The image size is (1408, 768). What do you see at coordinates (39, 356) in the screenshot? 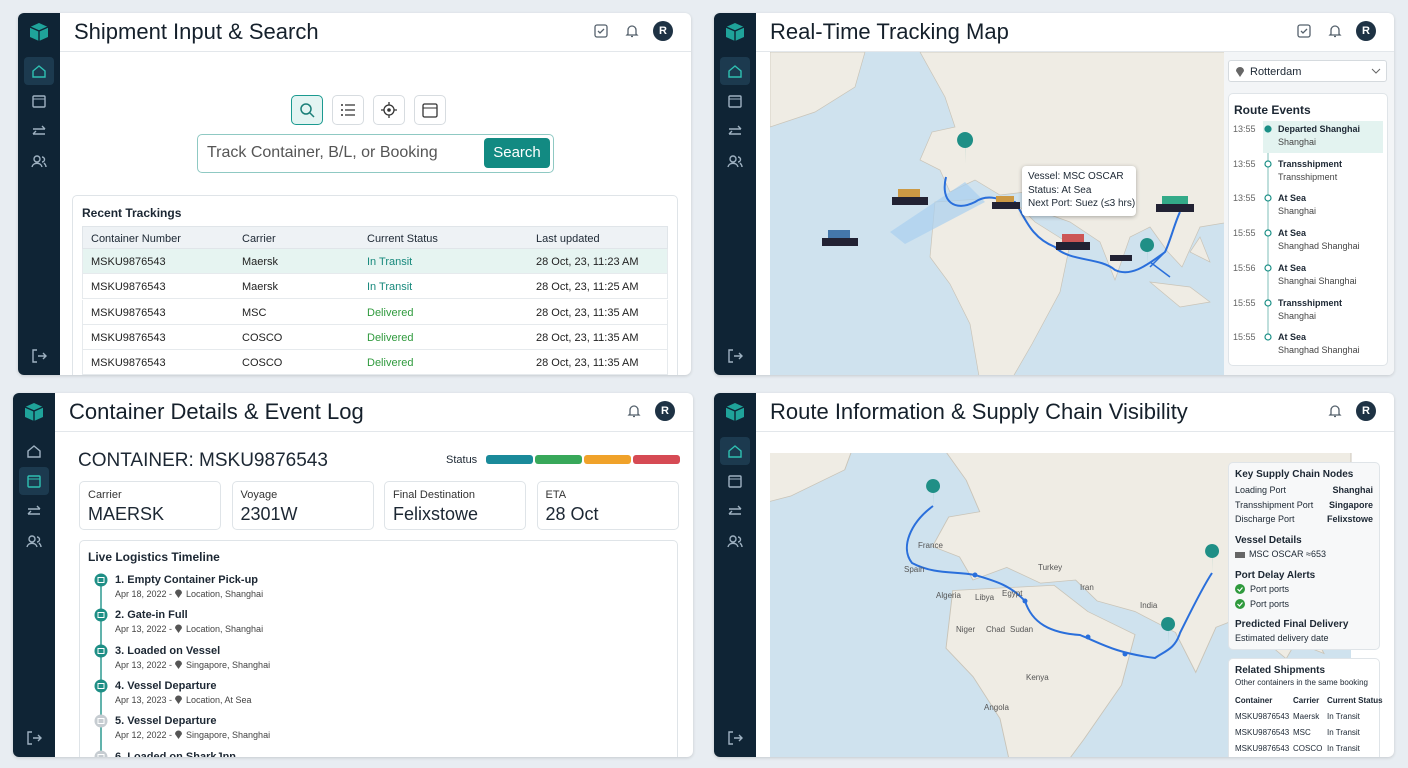
I see `logout-icon` at bounding box center [39, 356].